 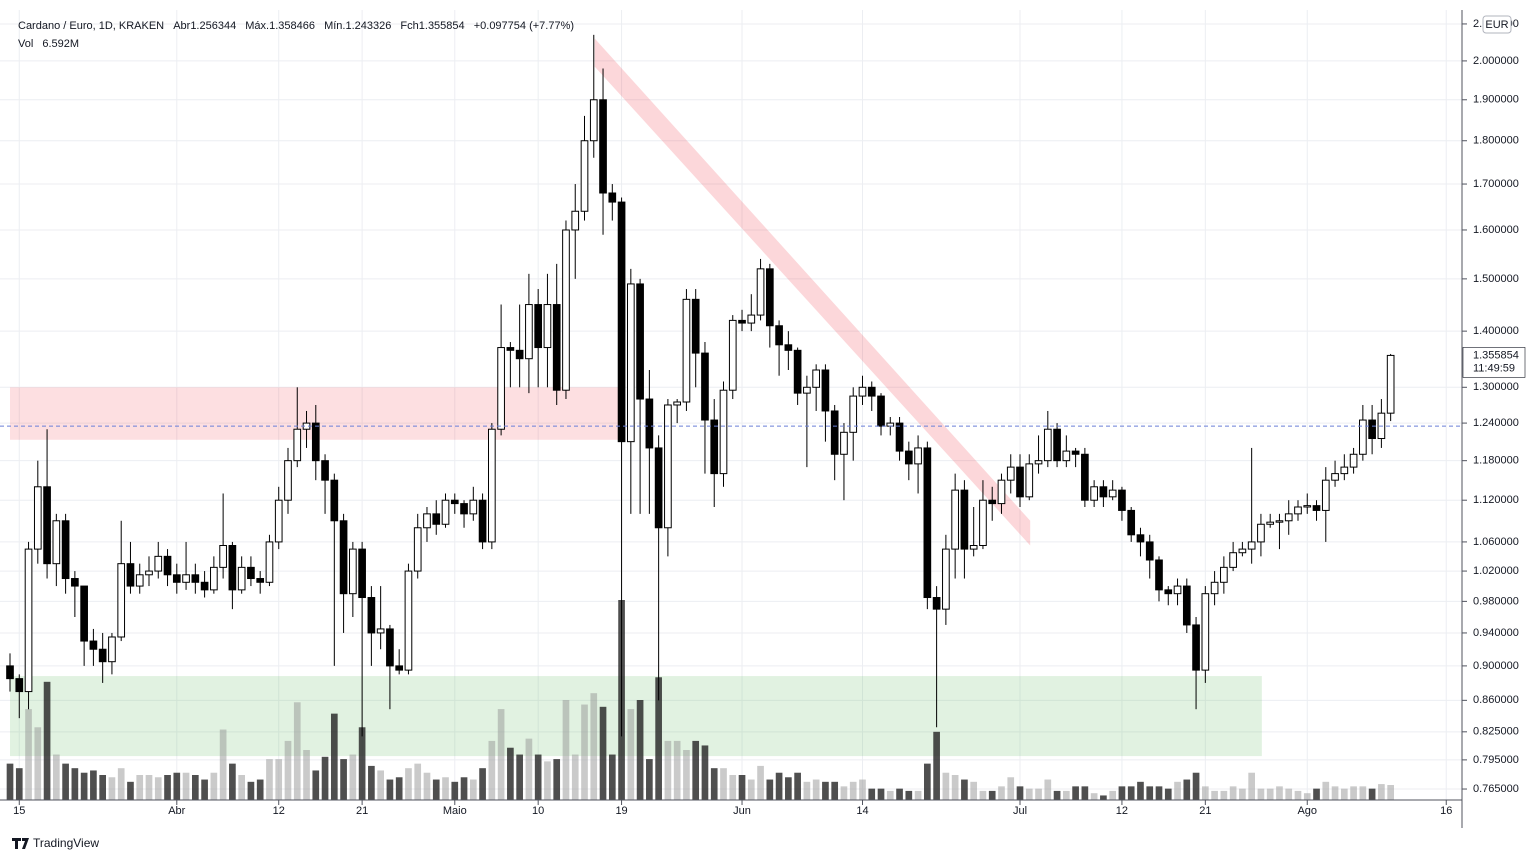 I want to click on y-tick-label: 0.940000, so click(x=1496, y=633).